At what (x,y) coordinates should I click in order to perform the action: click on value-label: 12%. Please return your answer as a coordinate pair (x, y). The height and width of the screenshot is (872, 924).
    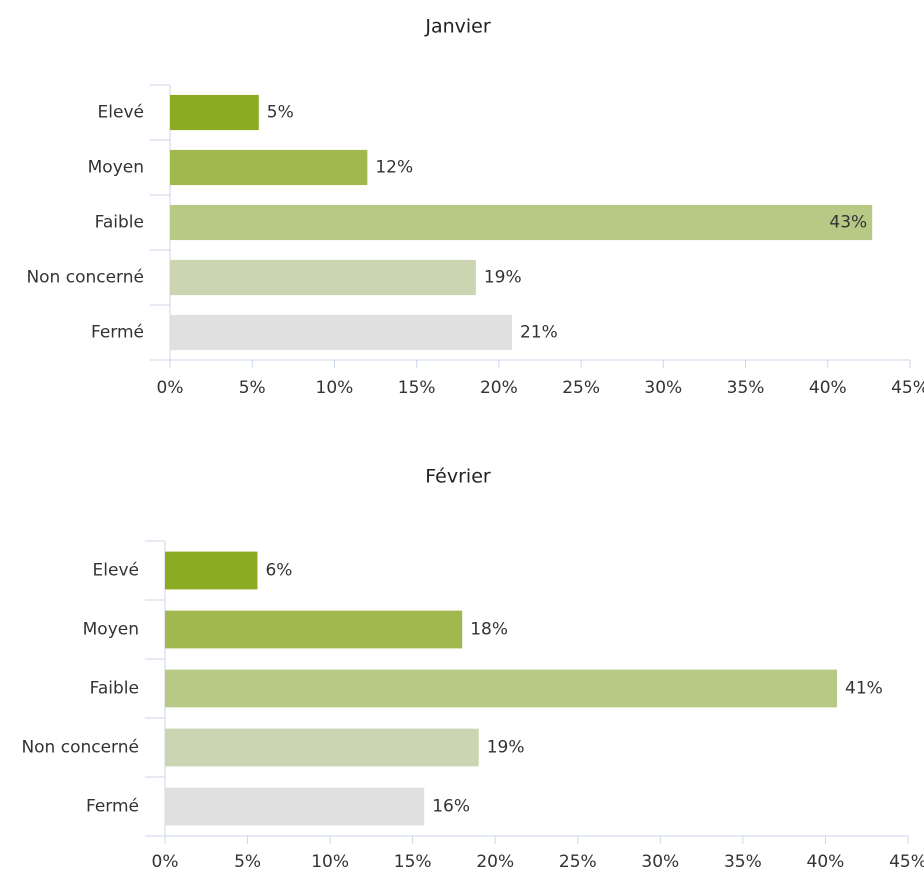
    Looking at the image, I should click on (394, 168).